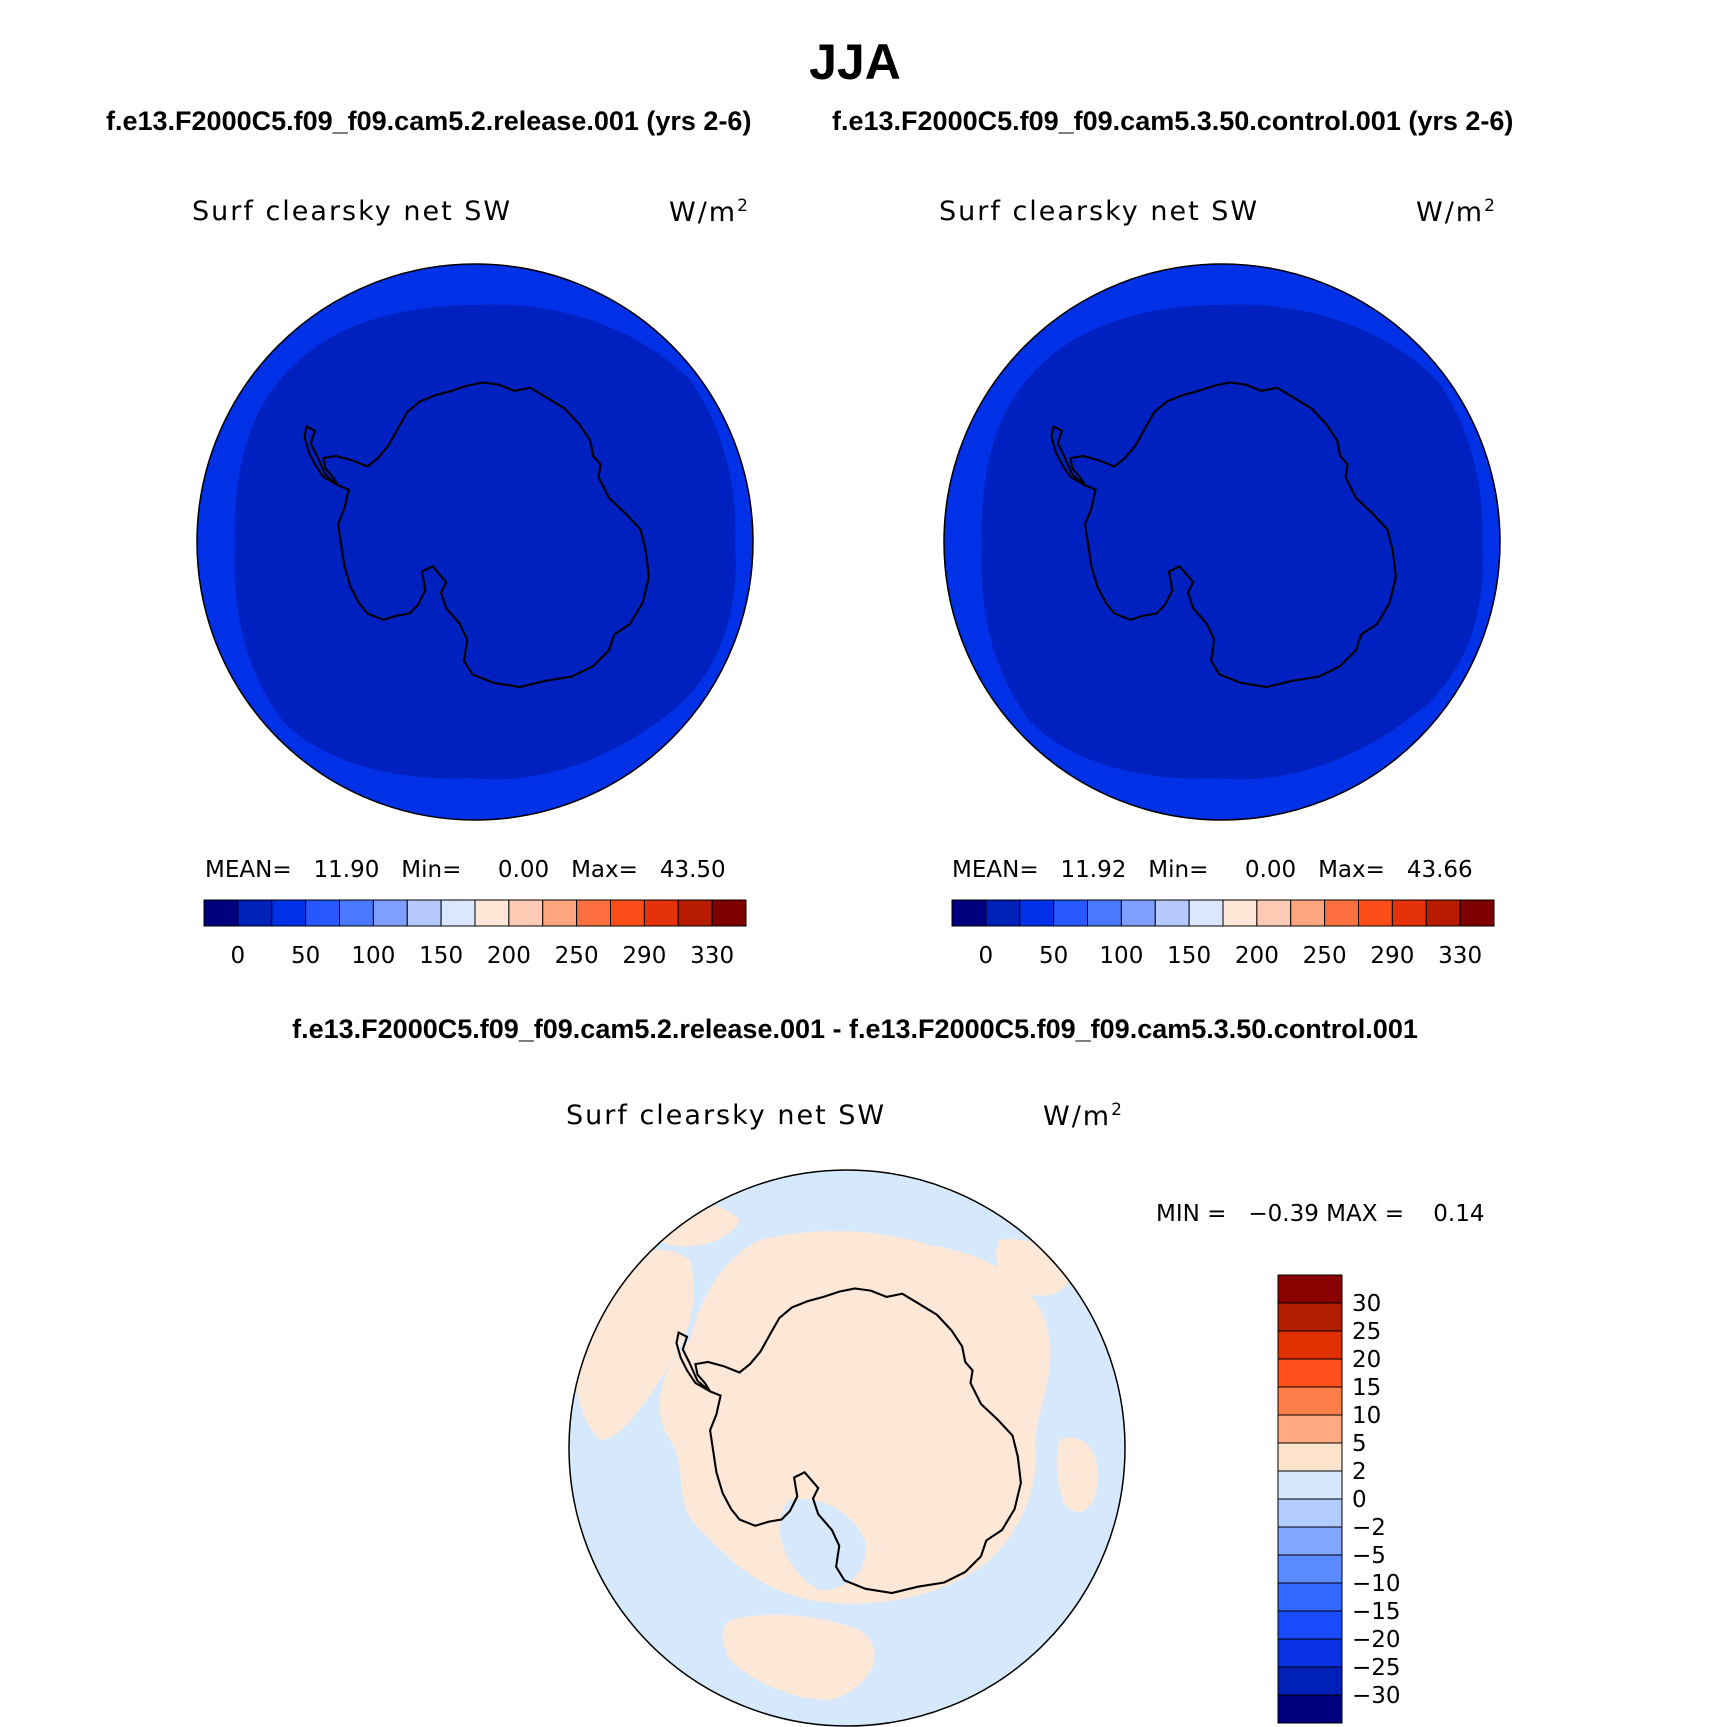 The height and width of the screenshot is (1727, 1710). What do you see at coordinates (1053, 956) in the screenshot?
I see `colorbar-right-tick-label: 50` at bounding box center [1053, 956].